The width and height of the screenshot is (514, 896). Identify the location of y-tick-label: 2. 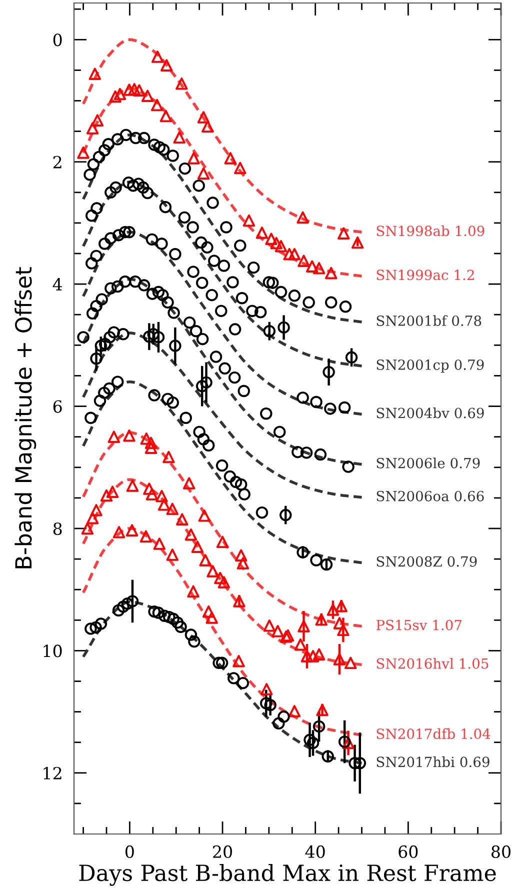
(57, 162).